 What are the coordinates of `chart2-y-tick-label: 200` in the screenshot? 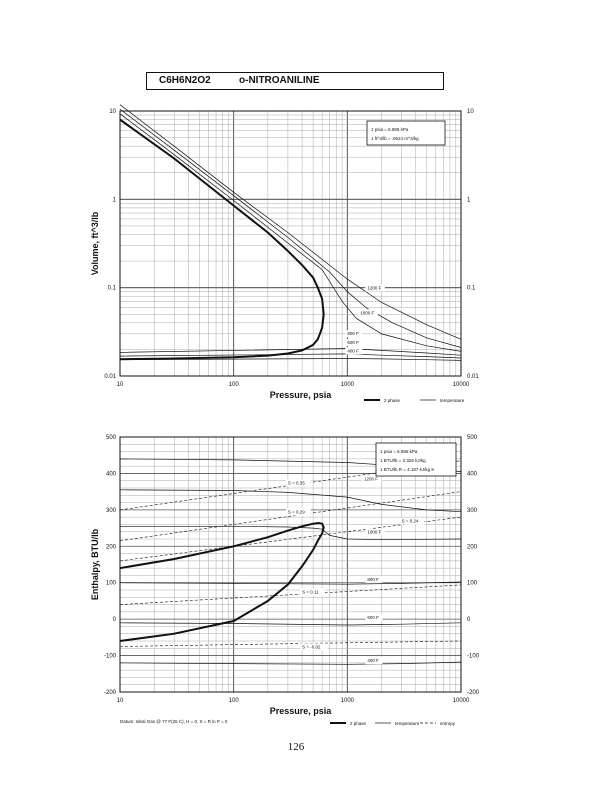 It's located at (111, 547).